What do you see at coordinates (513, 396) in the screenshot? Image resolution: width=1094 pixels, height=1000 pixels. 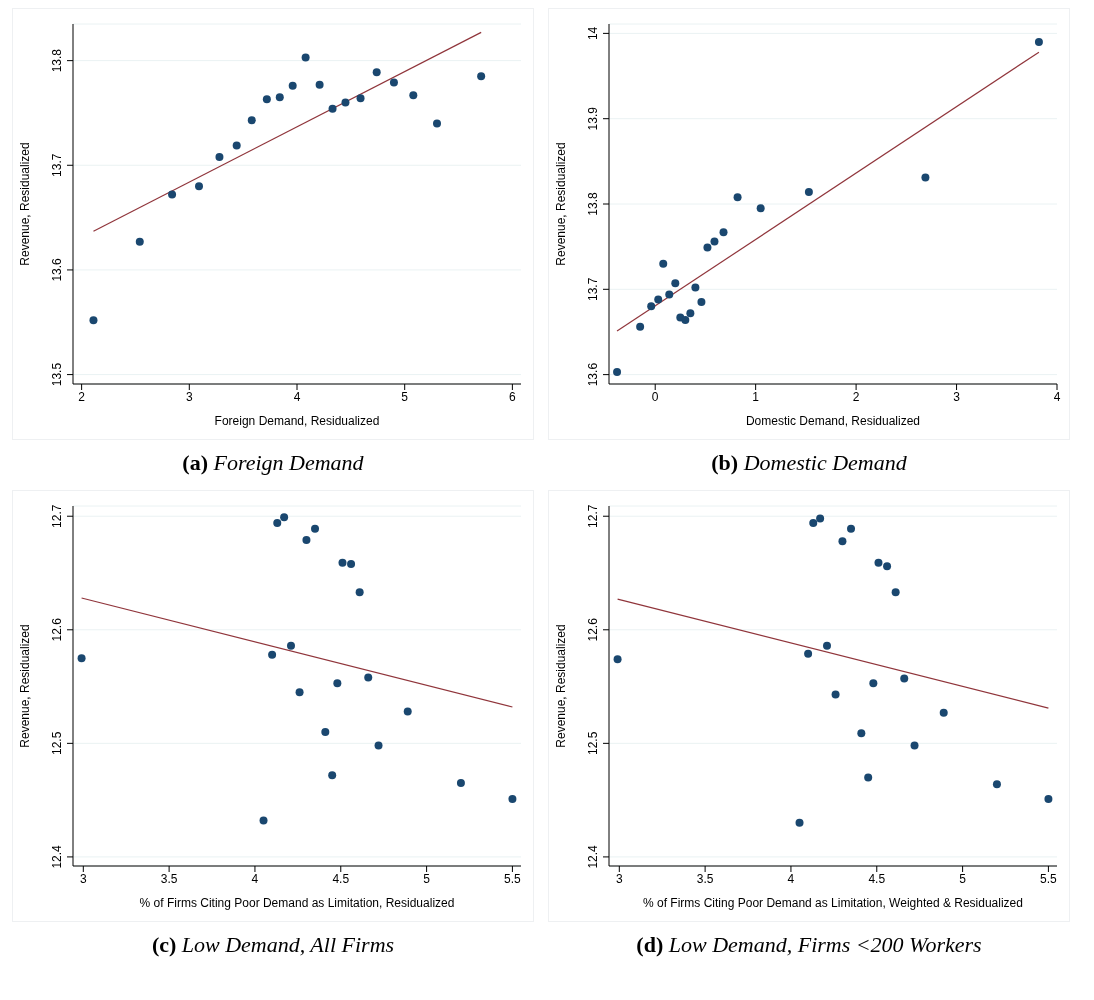 I see `x-tick-label: 6` at bounding box center [513, 396].